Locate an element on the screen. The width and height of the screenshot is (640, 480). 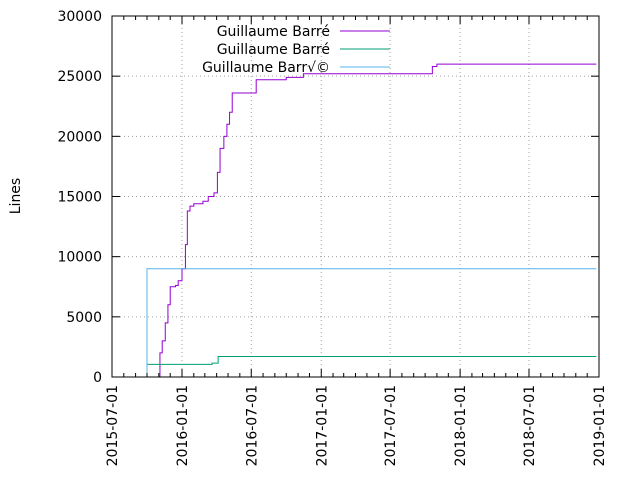
legend-label-2: Guillaume Barré is located at coordinates (273, 50).